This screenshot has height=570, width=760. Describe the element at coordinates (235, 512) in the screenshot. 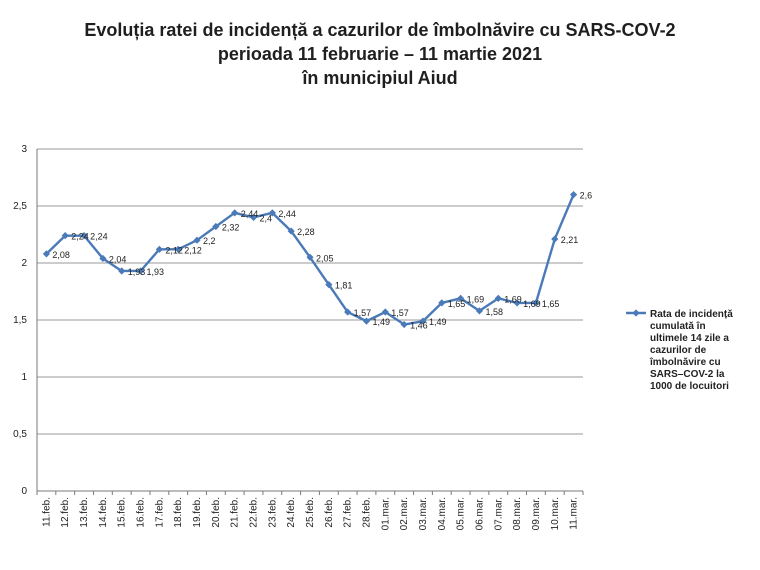

I see `x-tick-label: 21.feb.` at that location.